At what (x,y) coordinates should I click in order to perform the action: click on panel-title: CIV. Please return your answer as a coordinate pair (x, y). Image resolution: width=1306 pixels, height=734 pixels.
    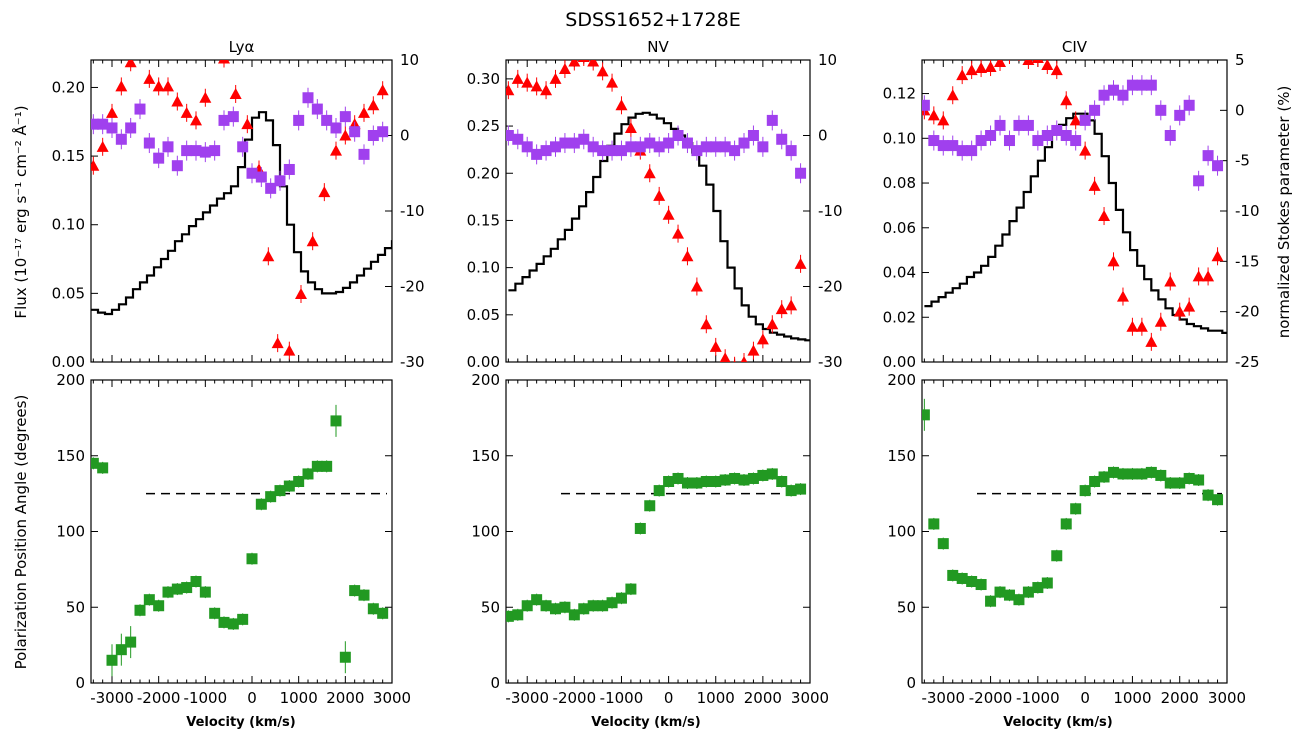
    Looking at the image, I should click on (1075, 47).